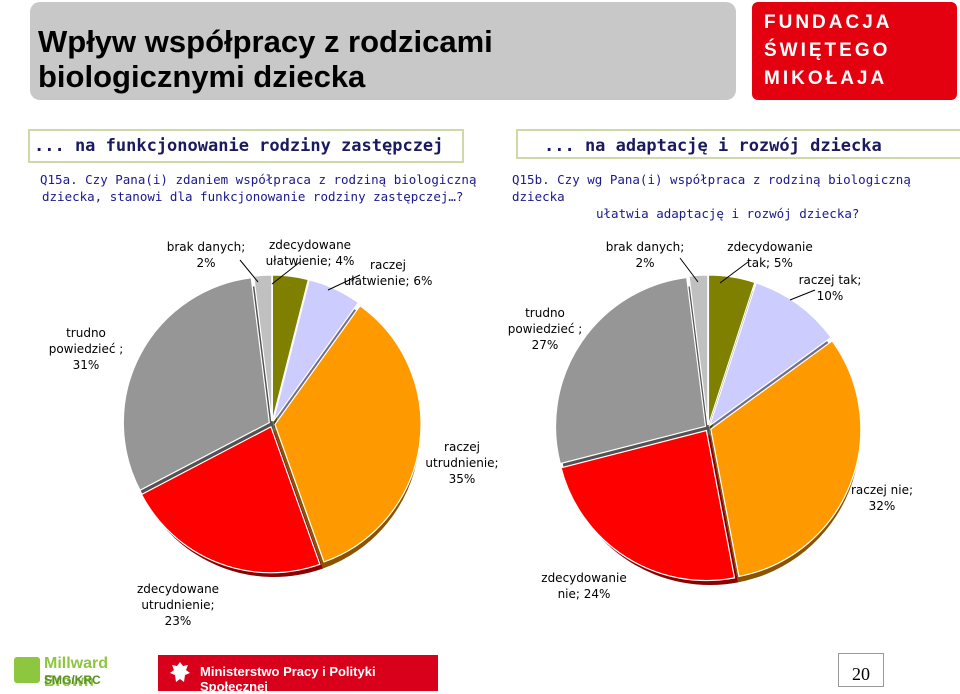 The image size is (960, 694). What do you see at coordinates (178, 605) in the screenshot?
I see `pie-1-label-4: zdecydowane utrudnienie; 23%` at bounding box center [178, 605].